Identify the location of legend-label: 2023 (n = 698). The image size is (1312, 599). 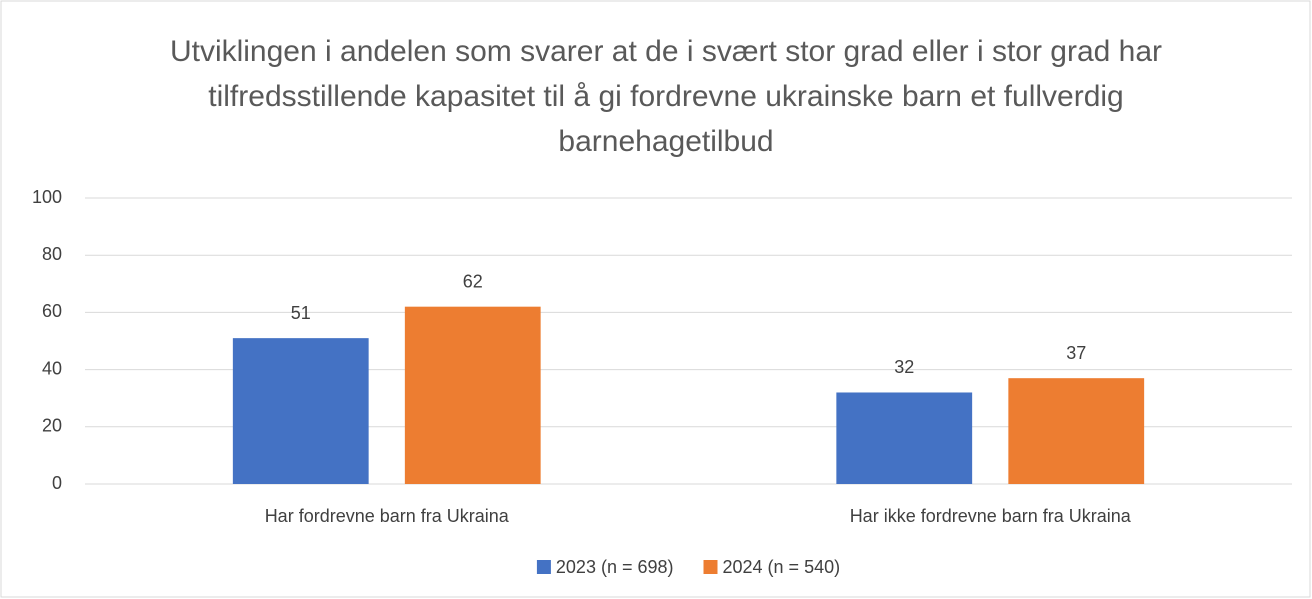
(615, 567).